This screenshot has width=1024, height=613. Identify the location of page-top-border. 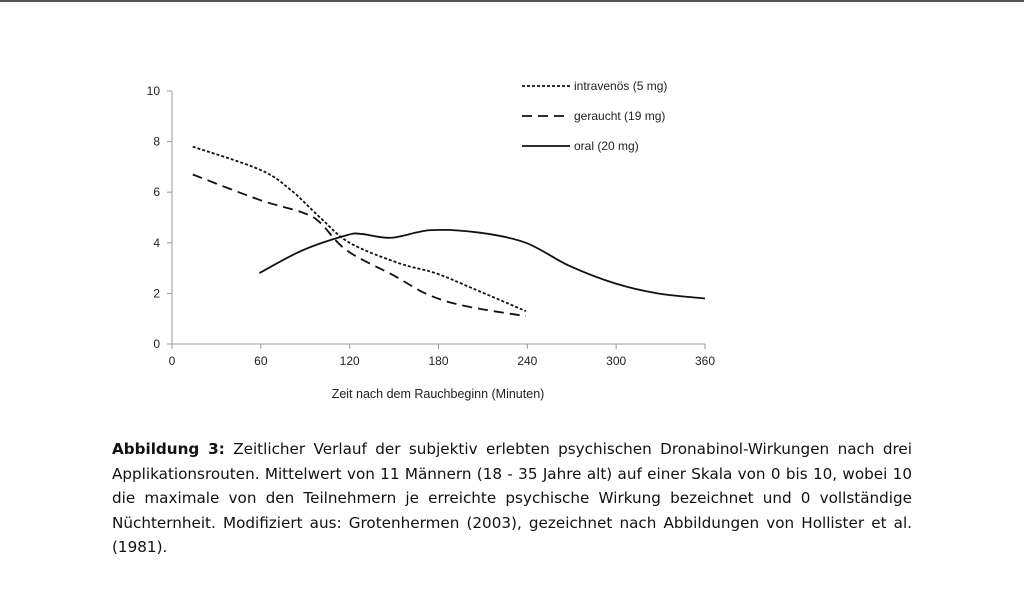
(512, 1).